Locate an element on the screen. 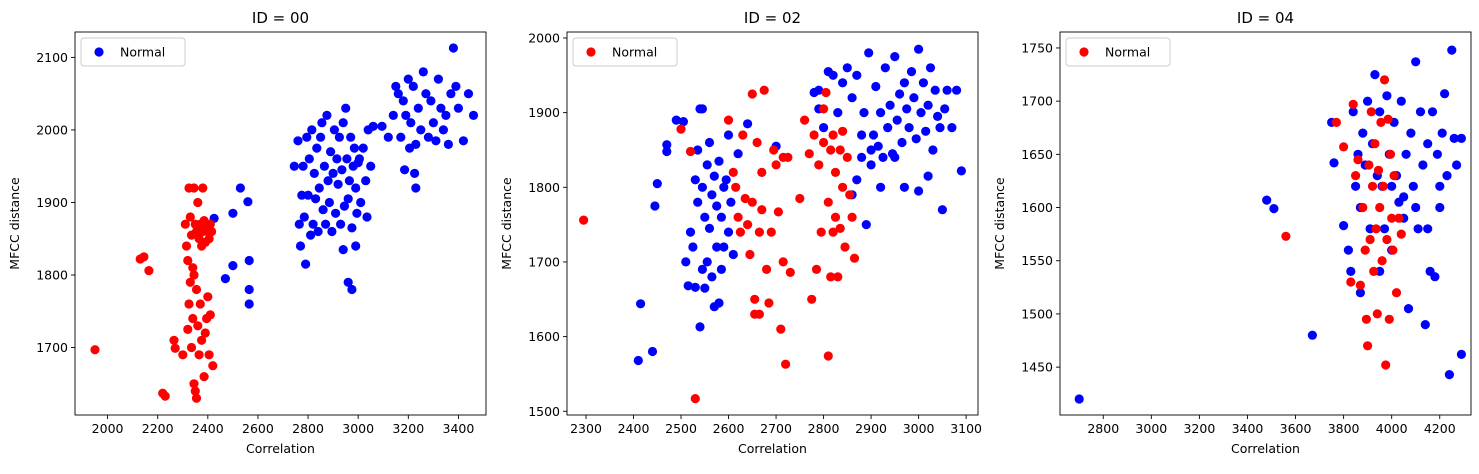 Image resolution: width=1479 pixels, height=474 pixels. x-tick-label: 4200 is located at coordinates (1440, 428).